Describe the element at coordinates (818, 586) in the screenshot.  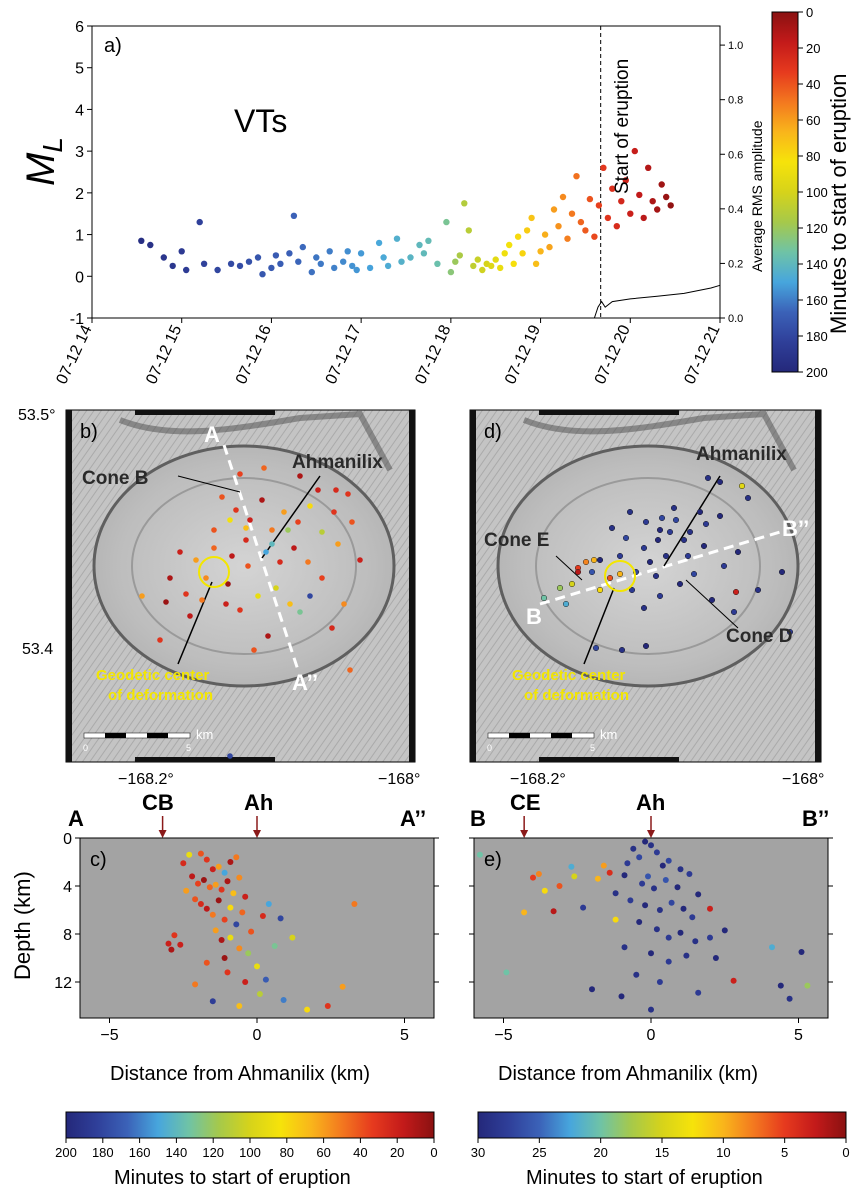
I see `map-d-right-bar` at that location.